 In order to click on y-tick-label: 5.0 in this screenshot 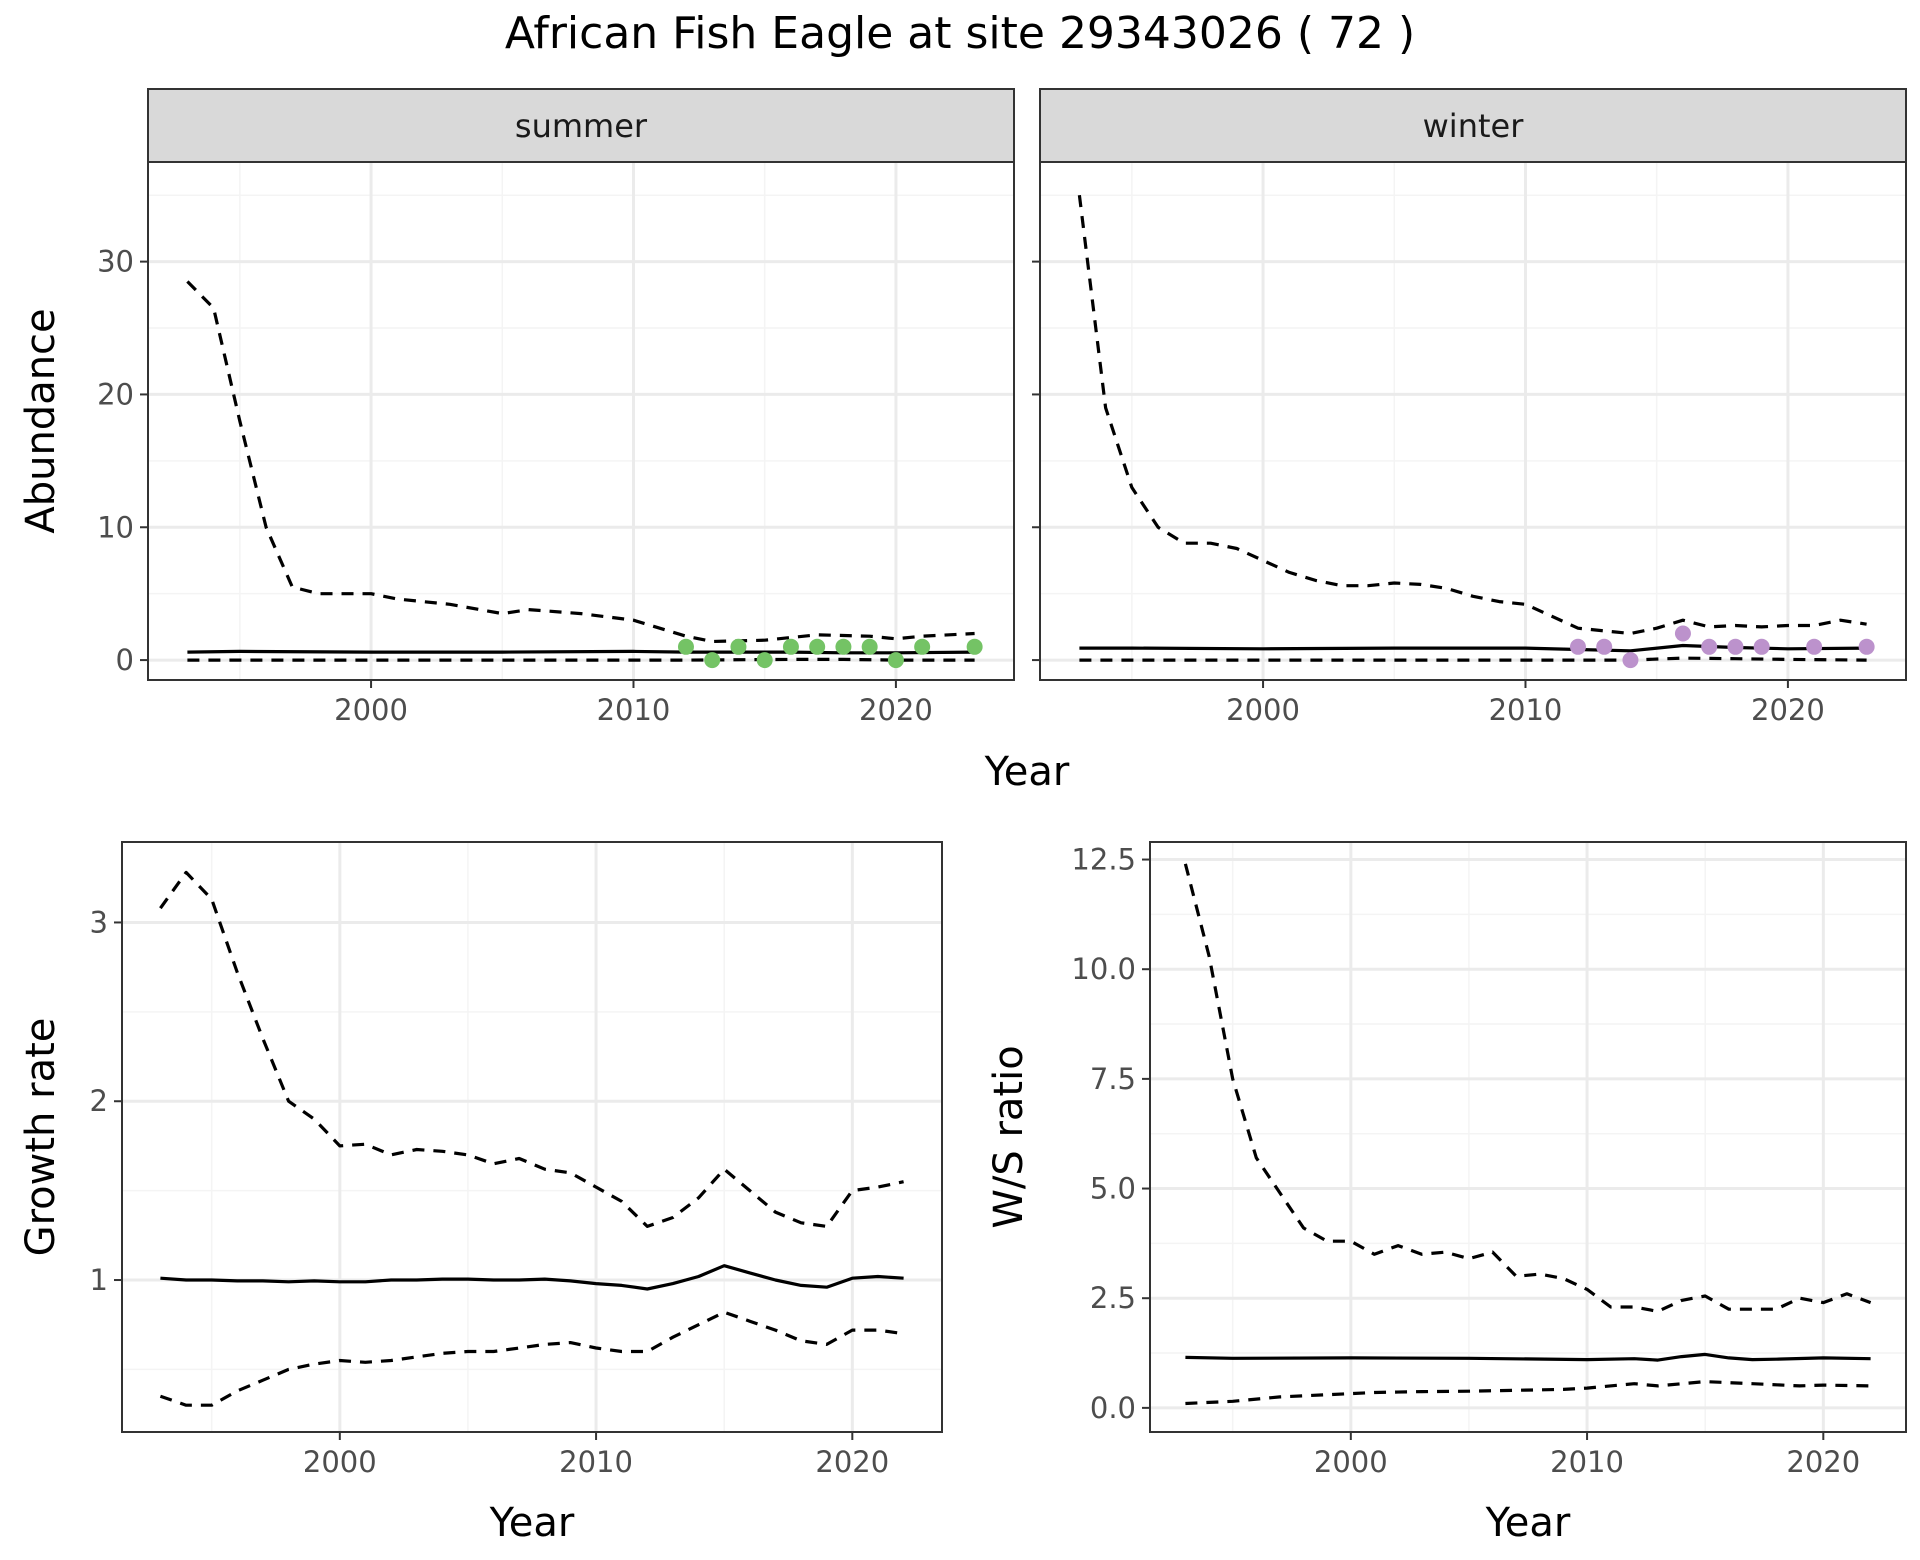, I will do `click(1113, 1189)`.